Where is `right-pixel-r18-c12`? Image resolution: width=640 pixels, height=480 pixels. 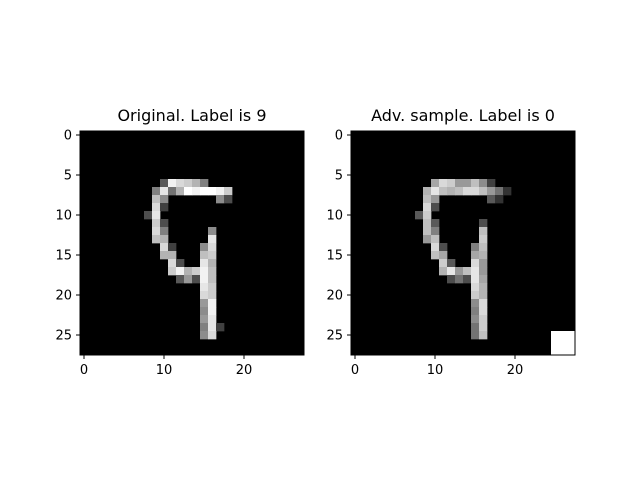 right-pixel-r18-c12 is located at coordinates (451, 279).